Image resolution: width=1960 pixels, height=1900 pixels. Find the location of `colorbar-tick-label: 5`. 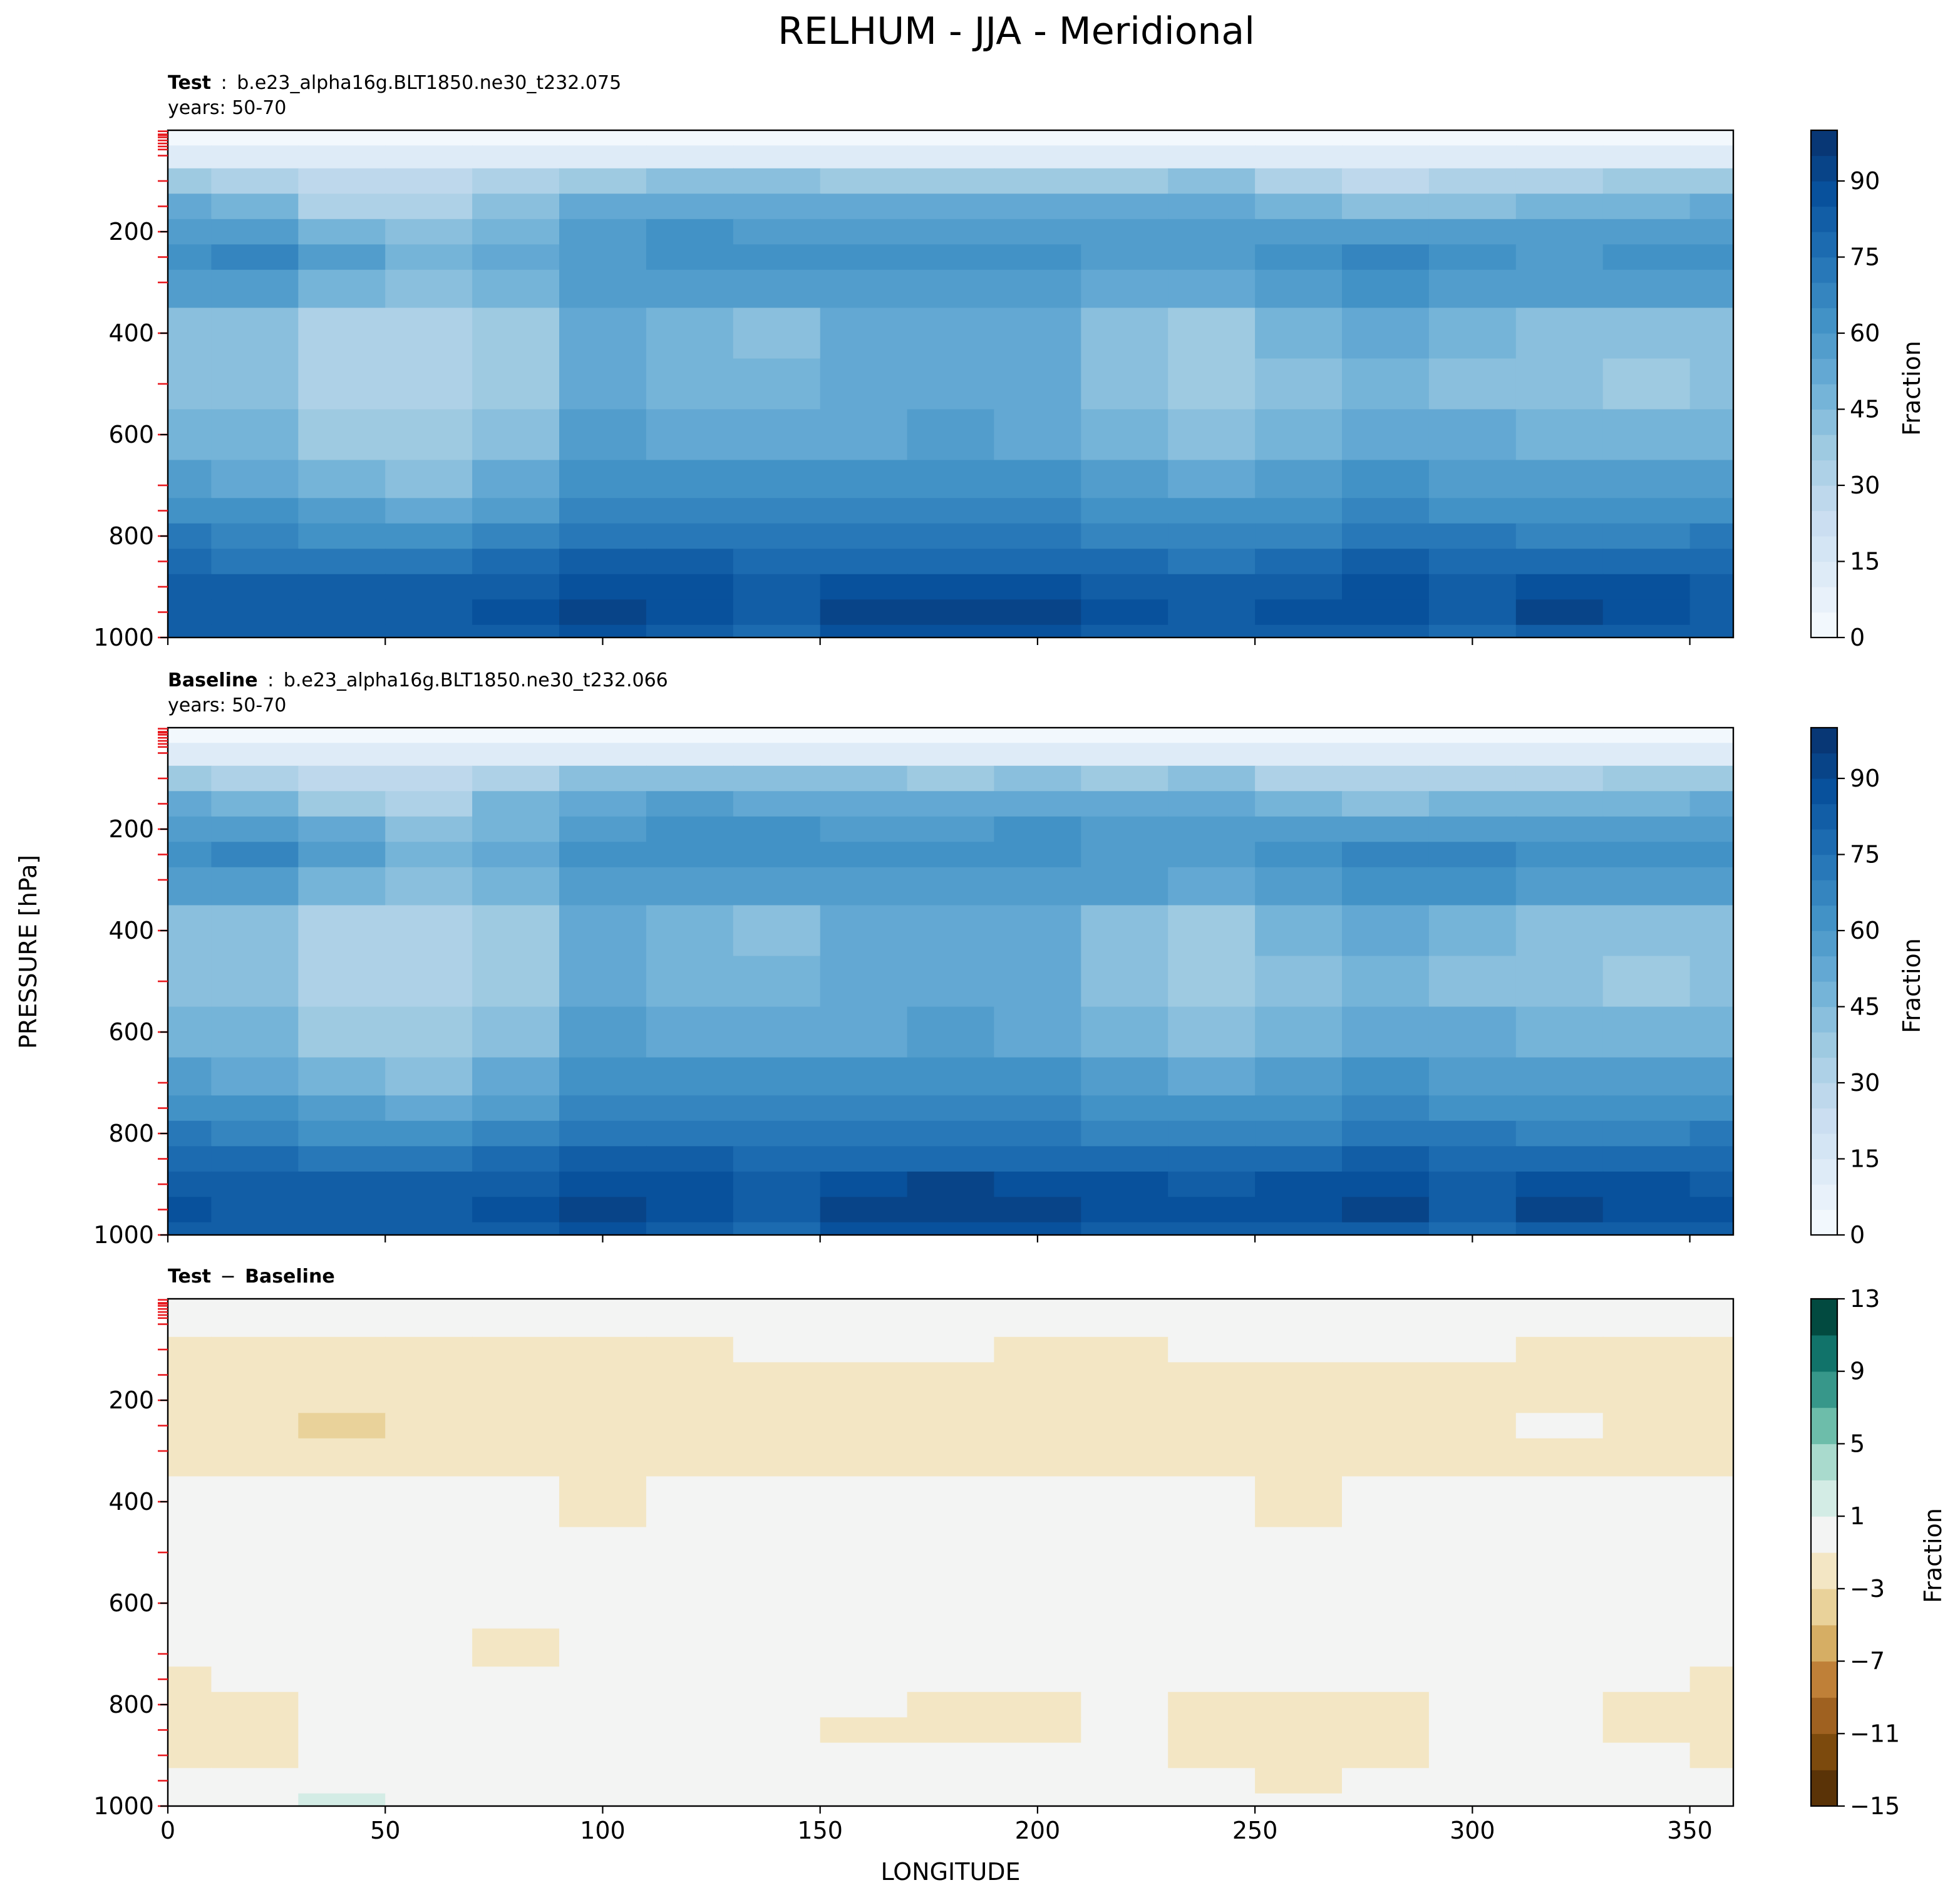

colorbar-tick-label: 5 is located at coordinates (1857, 1443).